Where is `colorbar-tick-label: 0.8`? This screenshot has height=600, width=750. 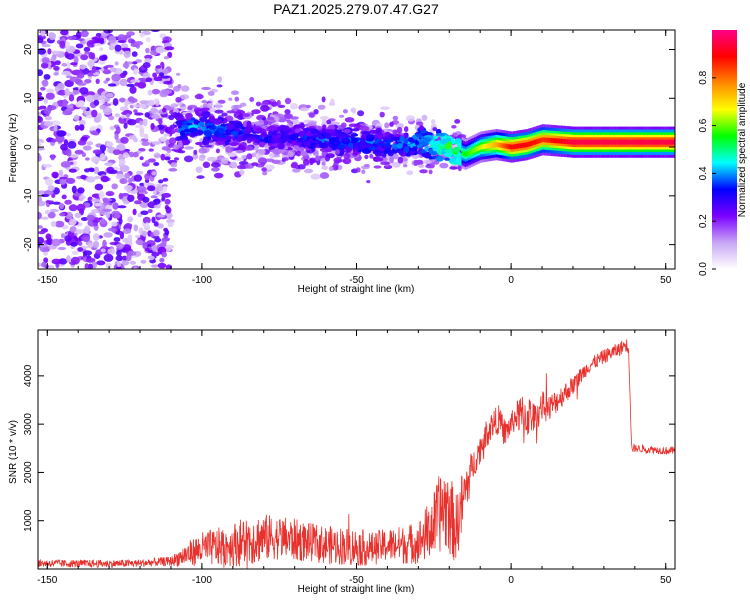
colorbar-tick-label: 0.8 is located at coordinates (703, 77).